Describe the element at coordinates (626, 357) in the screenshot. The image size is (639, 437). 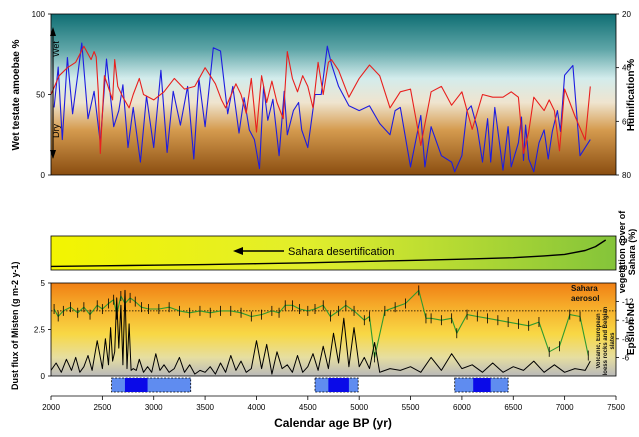
I see `bottom-right-tick-label: -6` at that location.